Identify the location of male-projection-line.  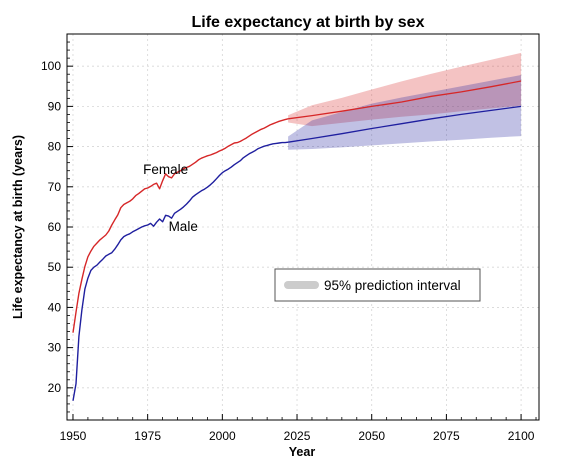
(405, 124).